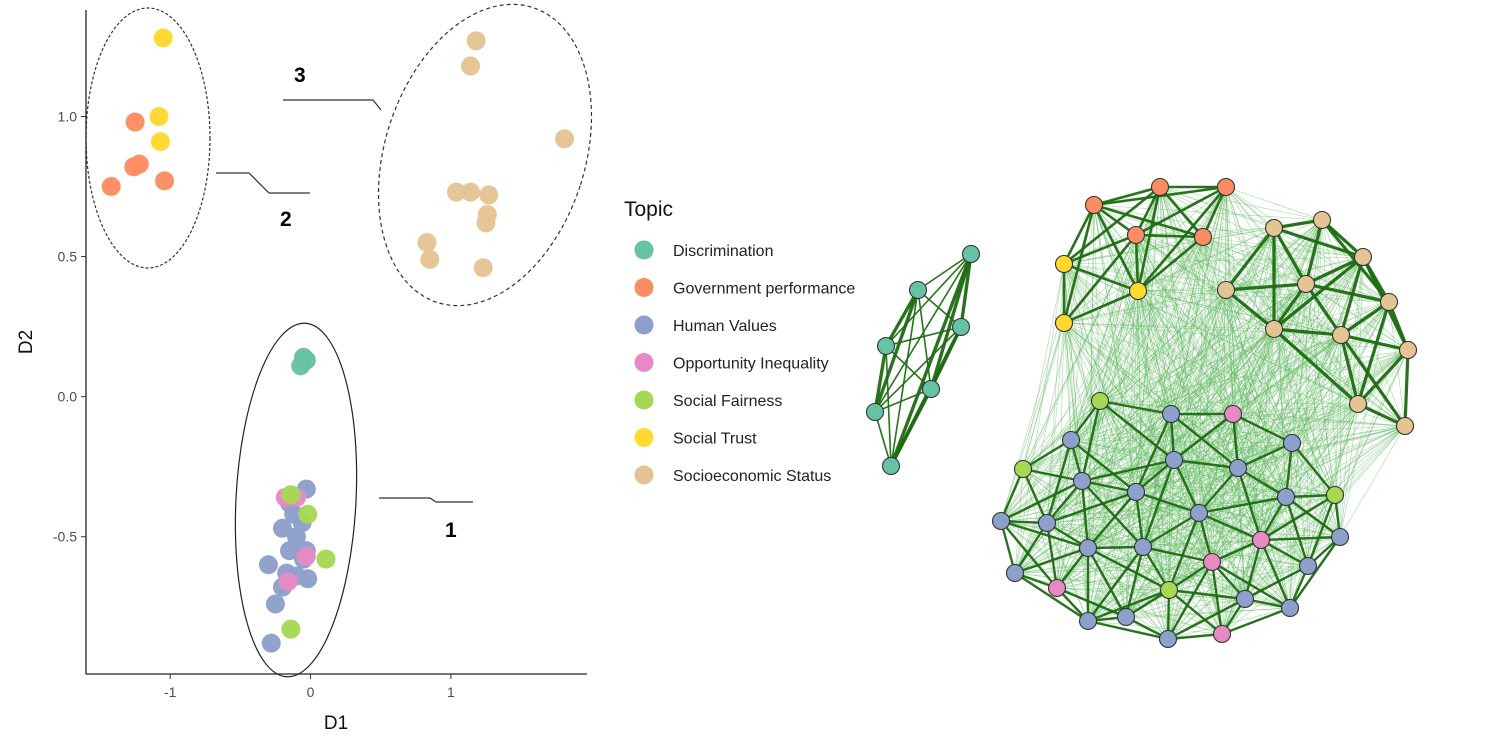 Image resolution: width=1489 pixels, height=746 pixels. I want to click on network-node-government-performance, so click(1136, 235).